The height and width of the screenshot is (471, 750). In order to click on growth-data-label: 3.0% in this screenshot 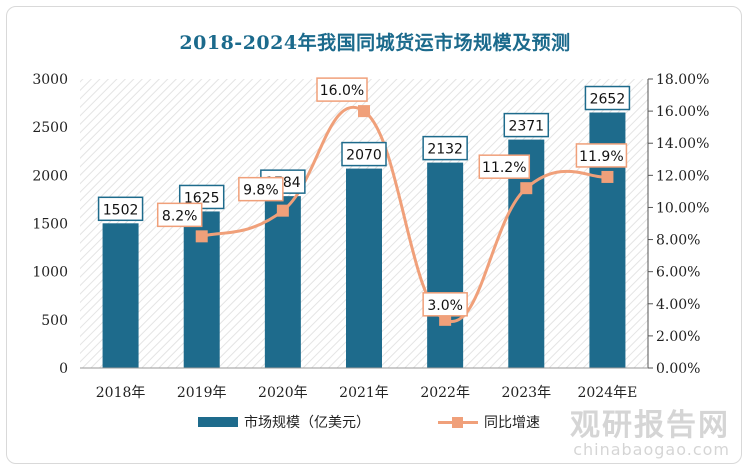, I will do `click(445, 306)`.